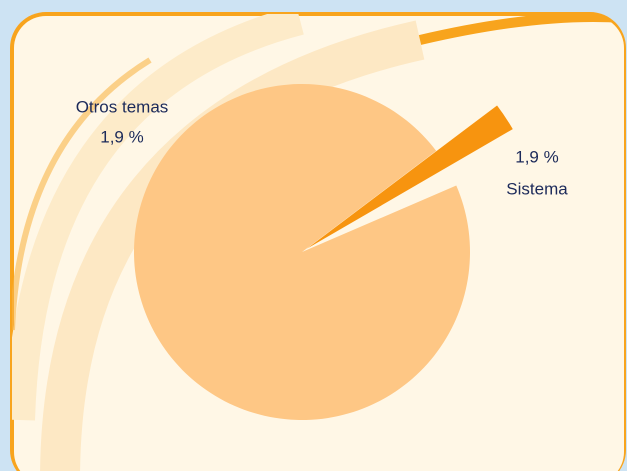 Image resolution: width=627 pixels, height=471 pixels. Describe the element at coordinates (537, 188) in the screenshot. I see `slice-name: Sistema` at that location.